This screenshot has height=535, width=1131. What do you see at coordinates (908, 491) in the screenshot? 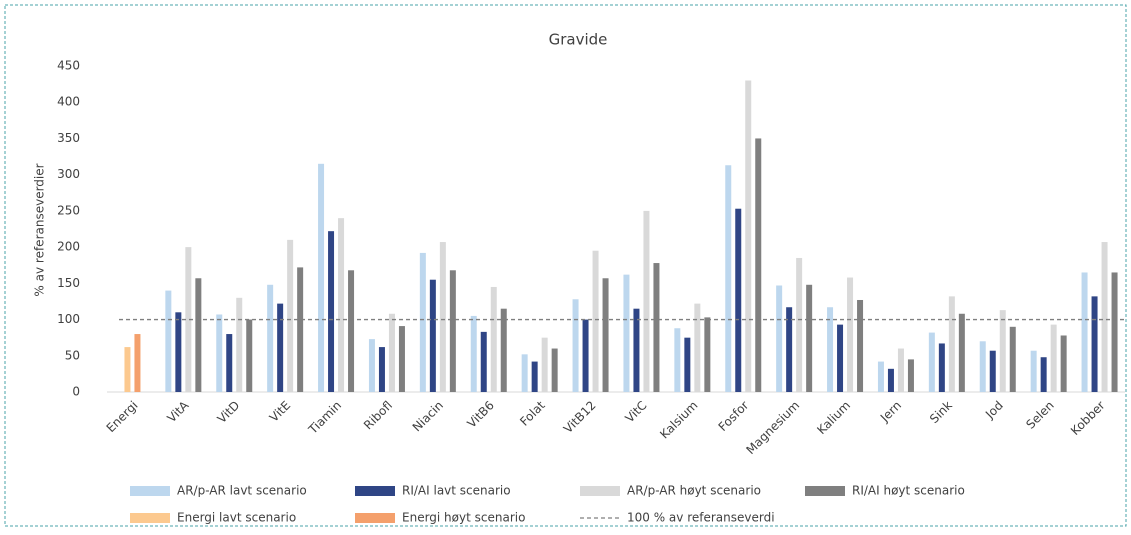
I see `legend-label: RI/AI høyt scenario` at bounding box center [908, 491].